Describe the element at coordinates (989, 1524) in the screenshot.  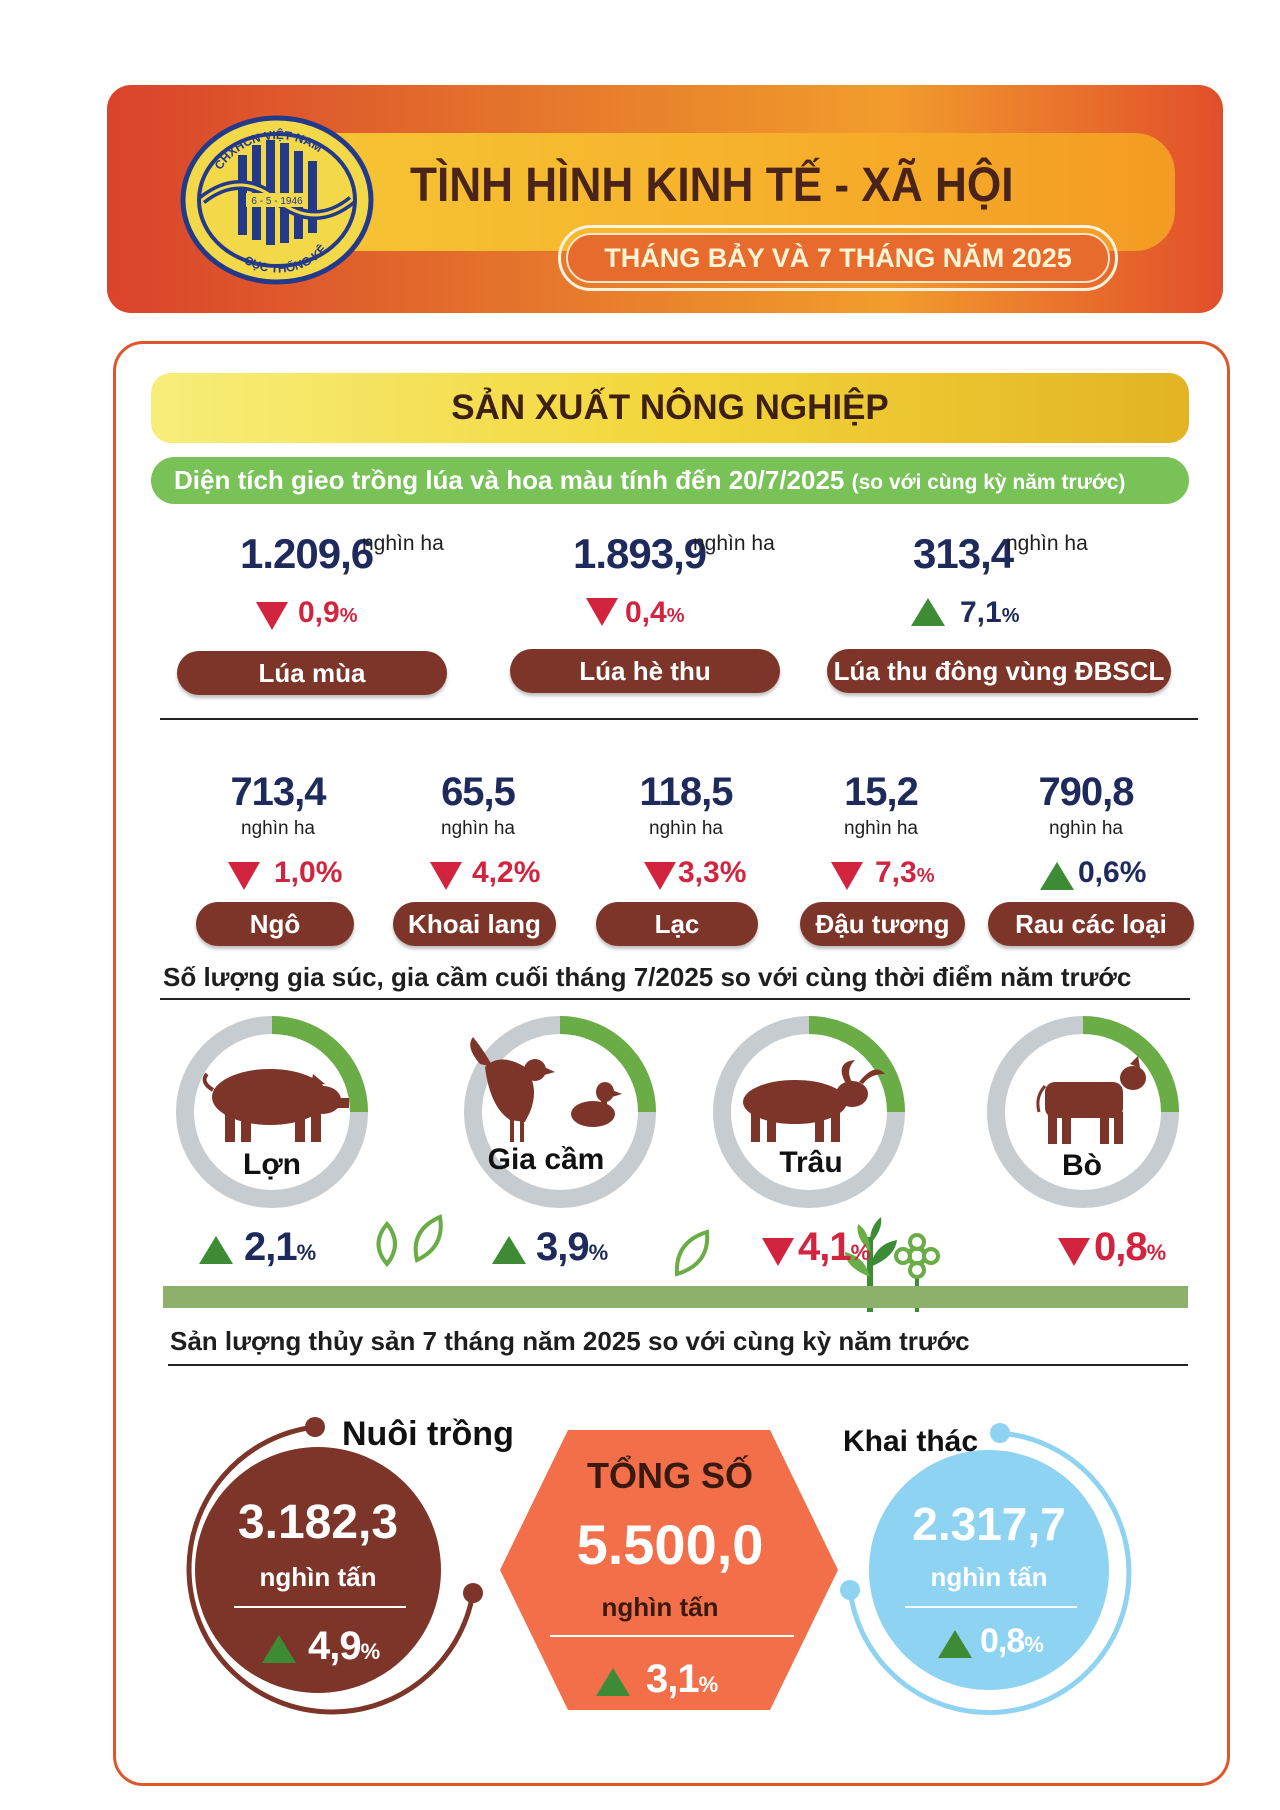
I see `catching-value: 2.317,7` at that location.